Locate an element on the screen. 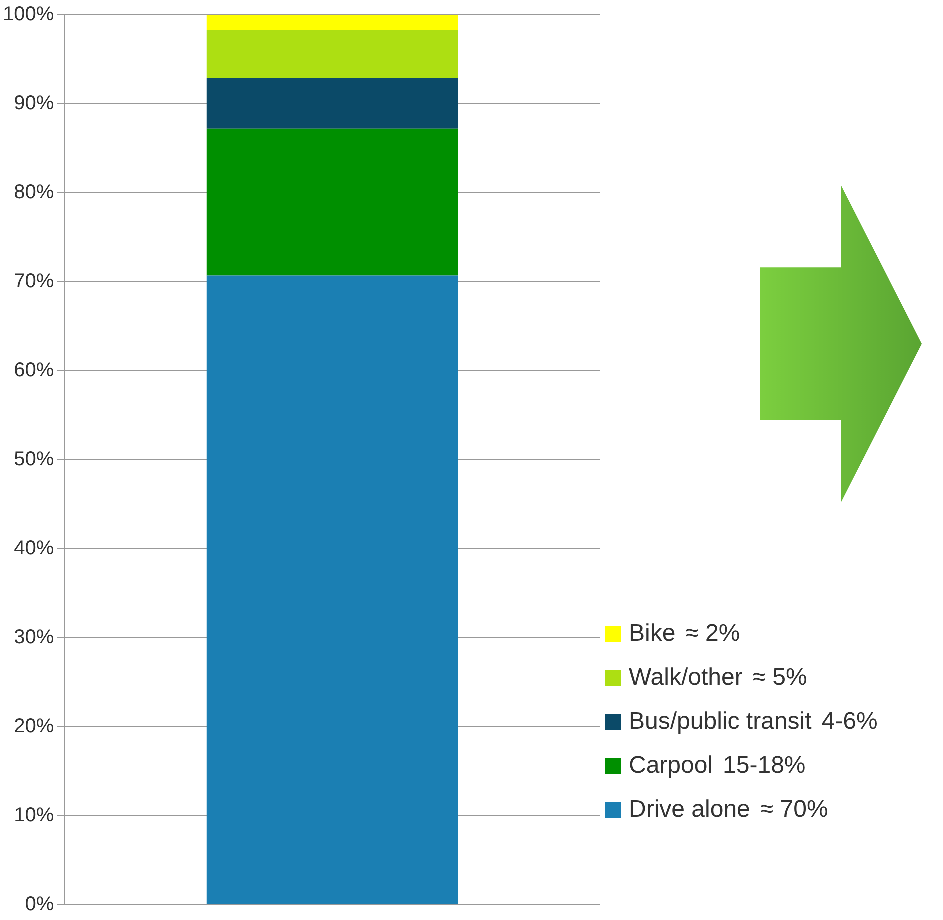 The height and width of the screenshot is (920, 943). text: ≈ 2% is located at coordinates (713, 634).